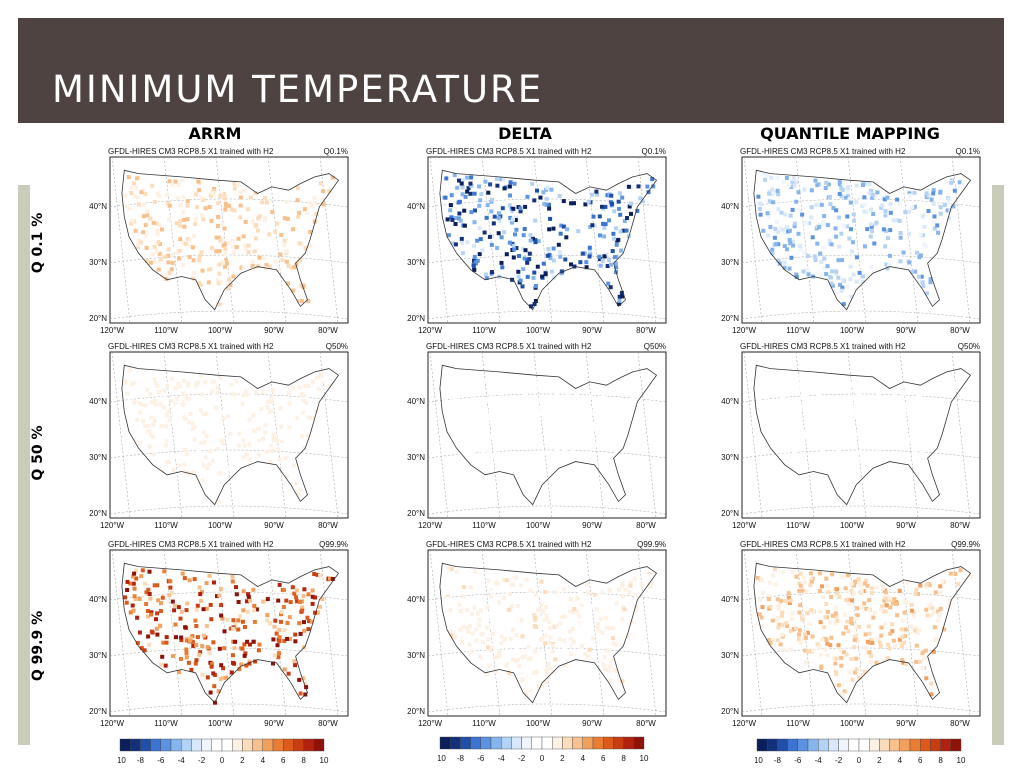 This screenshot has height=768, width=1024. I want to click on colorbar-tick-label: 0, so click(222, 760).